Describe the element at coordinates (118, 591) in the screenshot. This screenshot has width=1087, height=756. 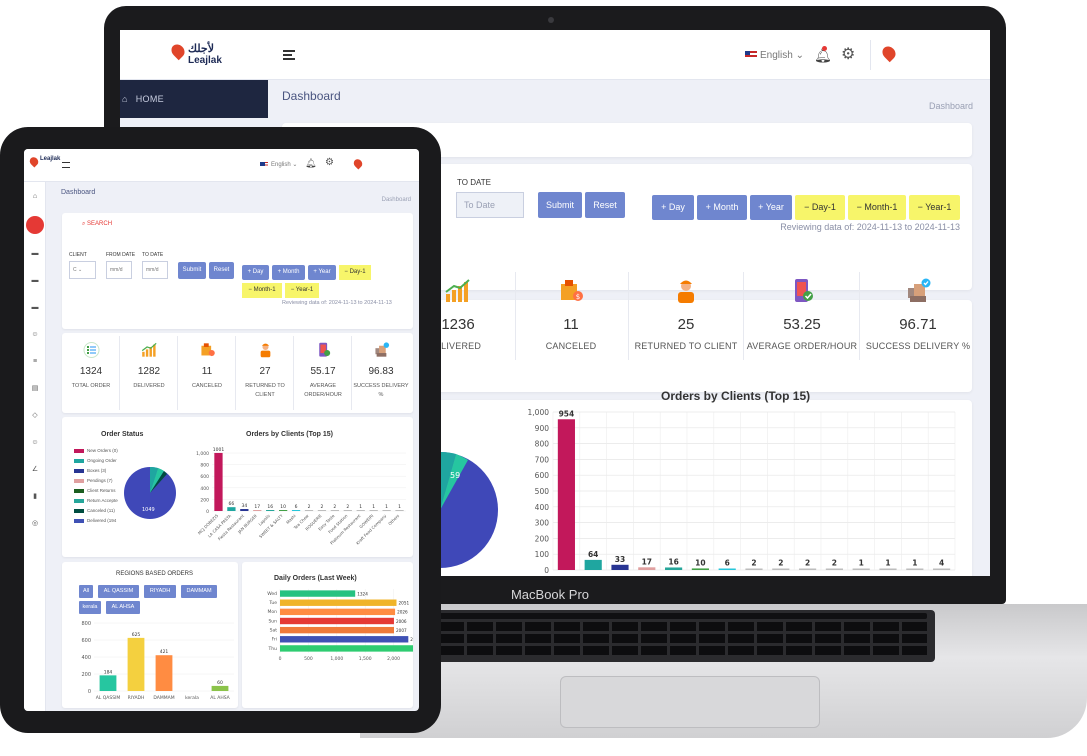
I see `region-filter-al-qassim: AL QASSIM` at that location.